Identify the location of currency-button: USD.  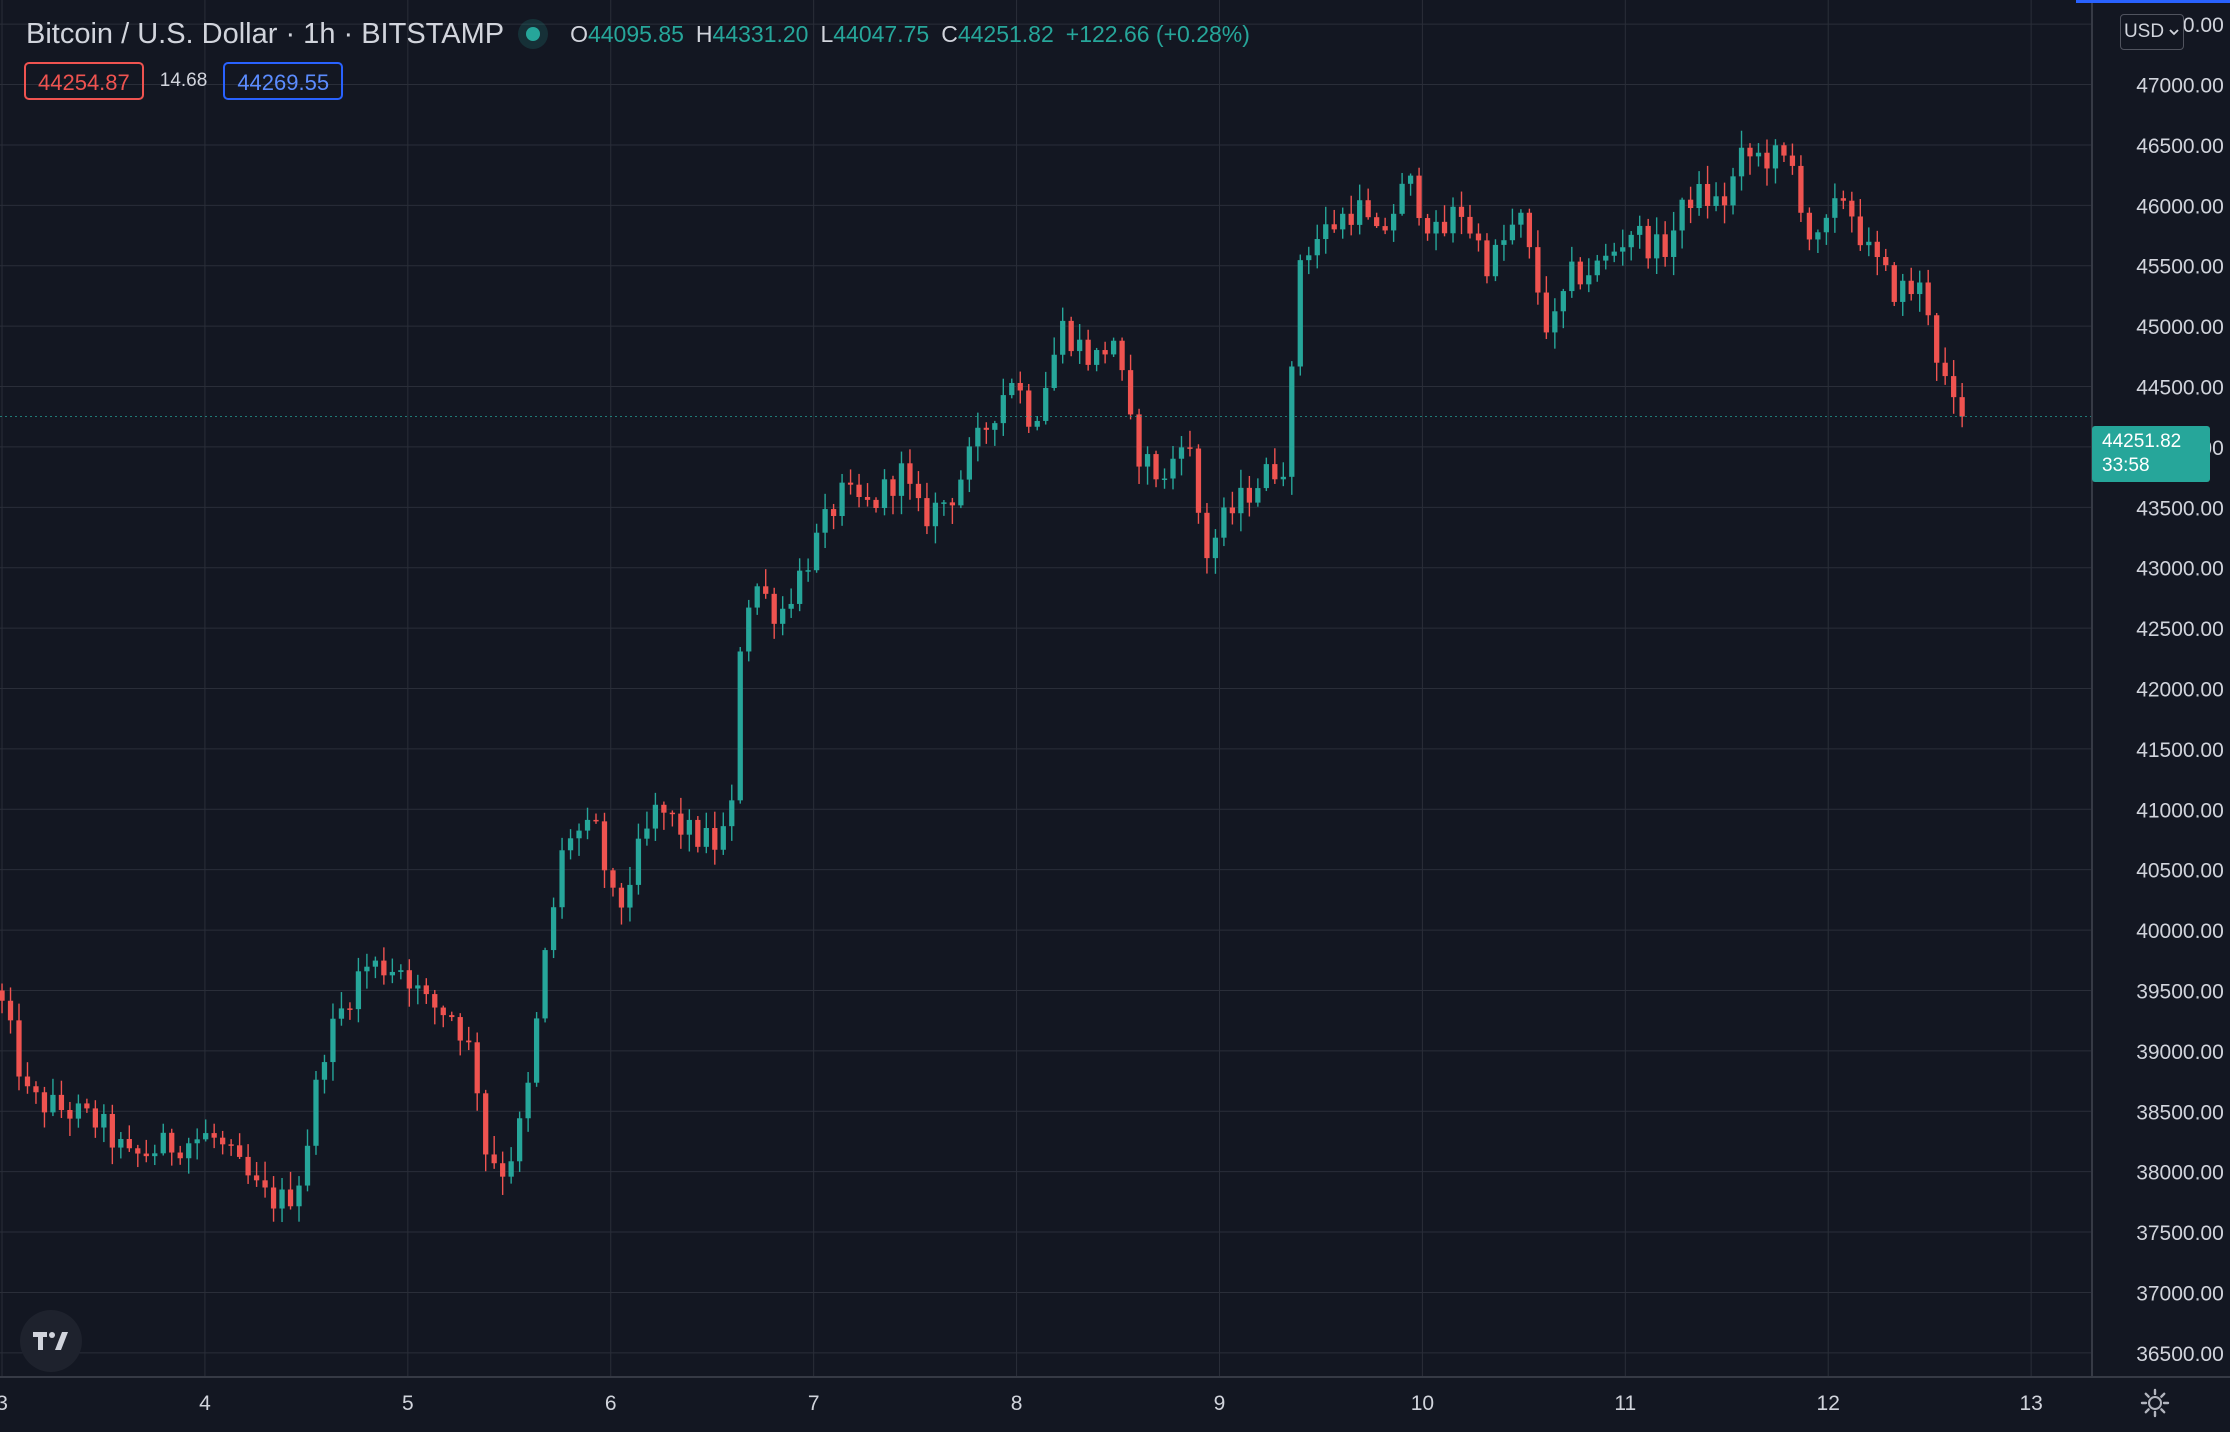
(2152, 32).